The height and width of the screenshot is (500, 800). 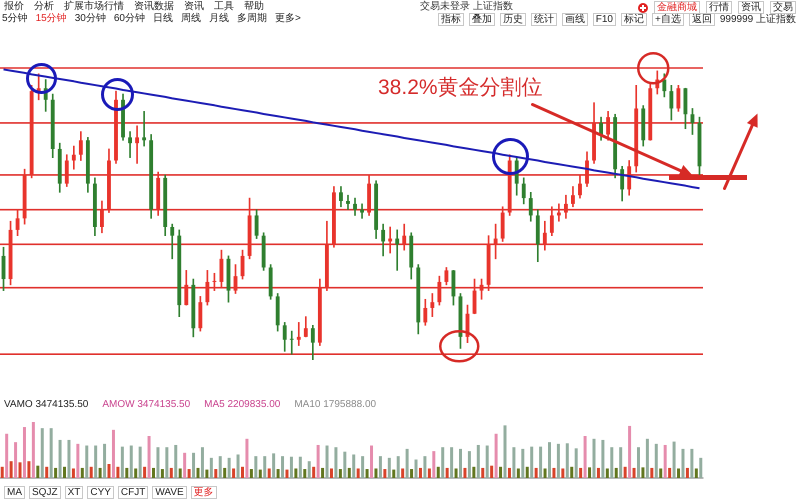 What do you see at coordinates (14, 6) in the screenshot?
I see `text: 报价` at bounding box center [14, 6].